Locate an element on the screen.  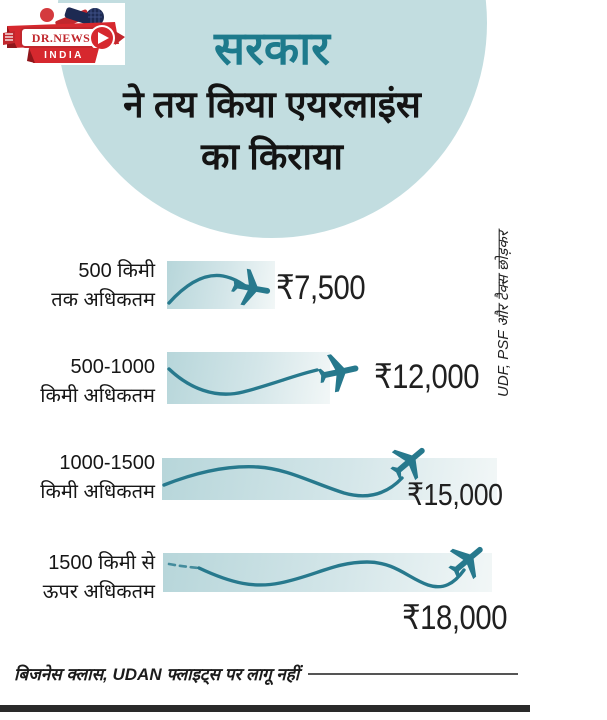
title-line-2: ने तय किया एयरलाइंस is located at coordinates (272, 104).